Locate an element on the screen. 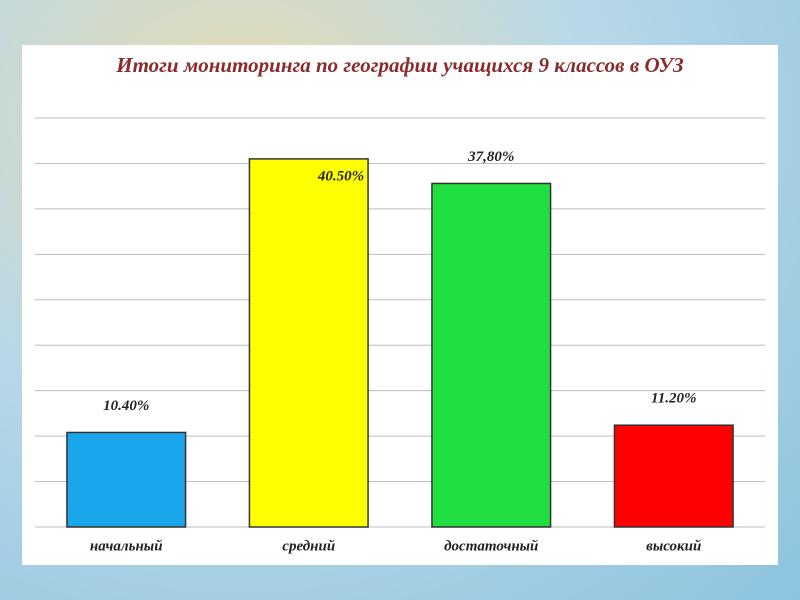 Image resolution: width=800 pixels, height=600 pixels. x-tick-label: средний is located at coordinates (308, 546).